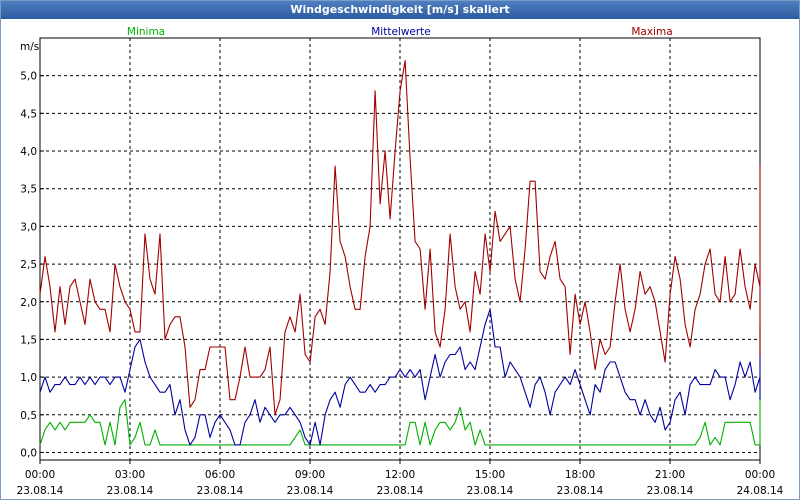 Image resolution: width=800 pixels, height=500 pixels. I want to click on x-tick-time: 12:00, so click(400, 475).